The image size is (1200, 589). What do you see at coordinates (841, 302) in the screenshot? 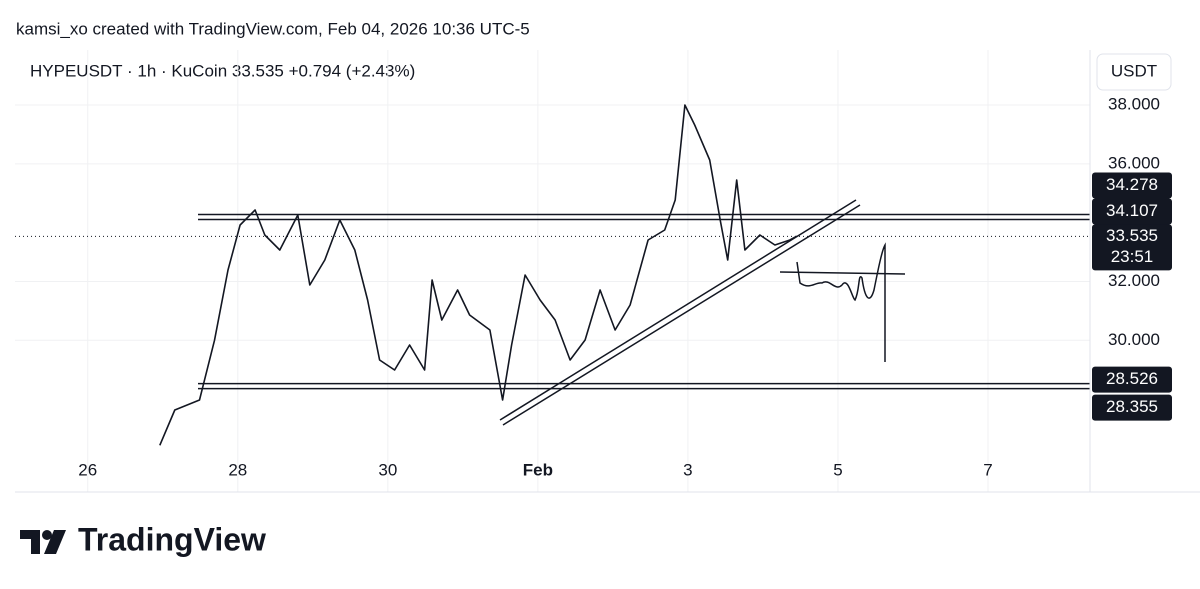
I see `projection-path` at bounding box center [841, 302].